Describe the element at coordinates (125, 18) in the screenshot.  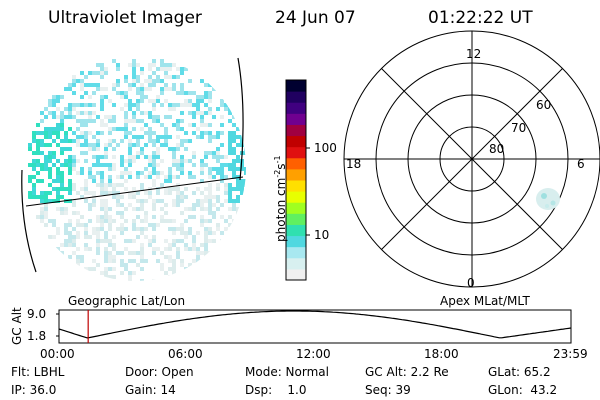
I see `app-title: Ultraviolet Imager` at that location.